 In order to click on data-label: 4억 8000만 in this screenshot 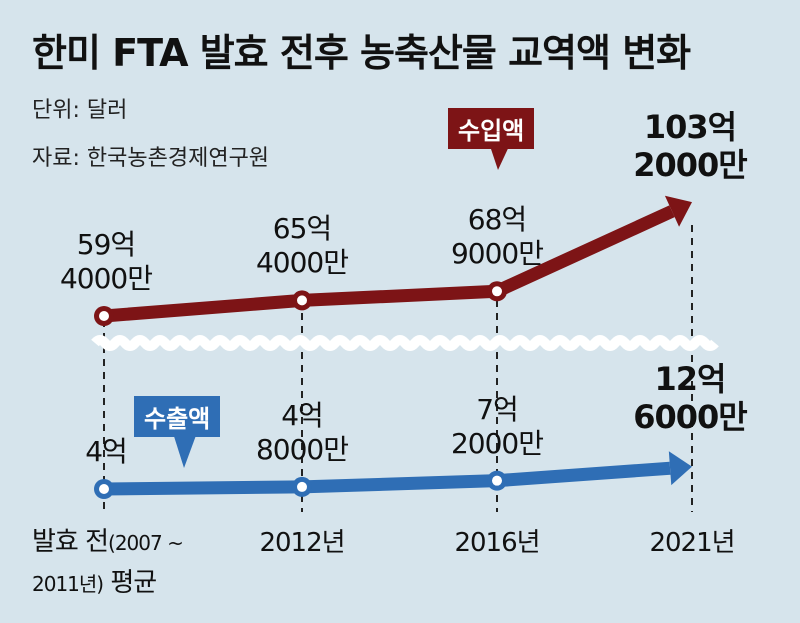, I will do `click(302, 432)`.